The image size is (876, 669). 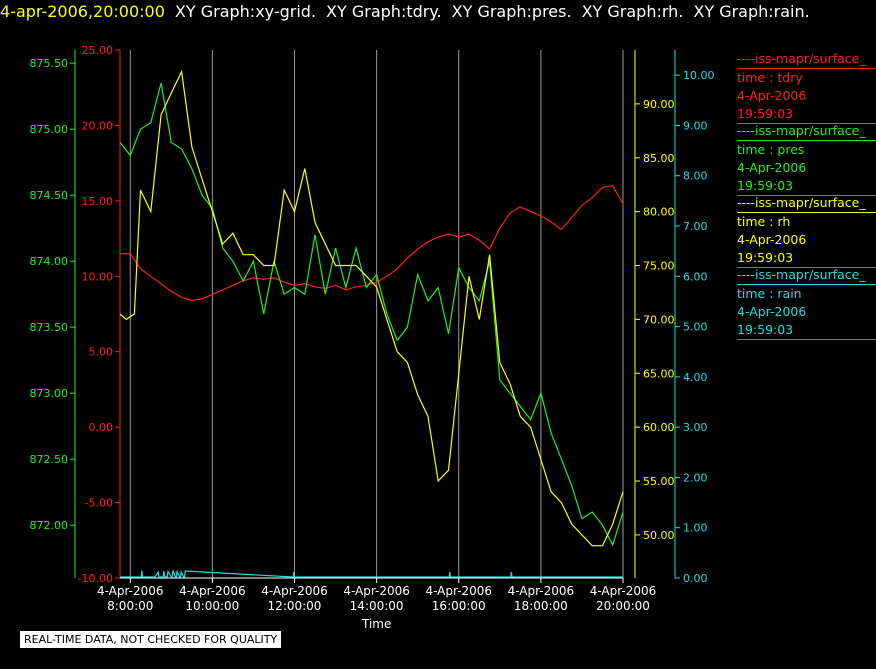 I want to click on x-tick-label-time: 20:00:00, so click(x=623, y=606).